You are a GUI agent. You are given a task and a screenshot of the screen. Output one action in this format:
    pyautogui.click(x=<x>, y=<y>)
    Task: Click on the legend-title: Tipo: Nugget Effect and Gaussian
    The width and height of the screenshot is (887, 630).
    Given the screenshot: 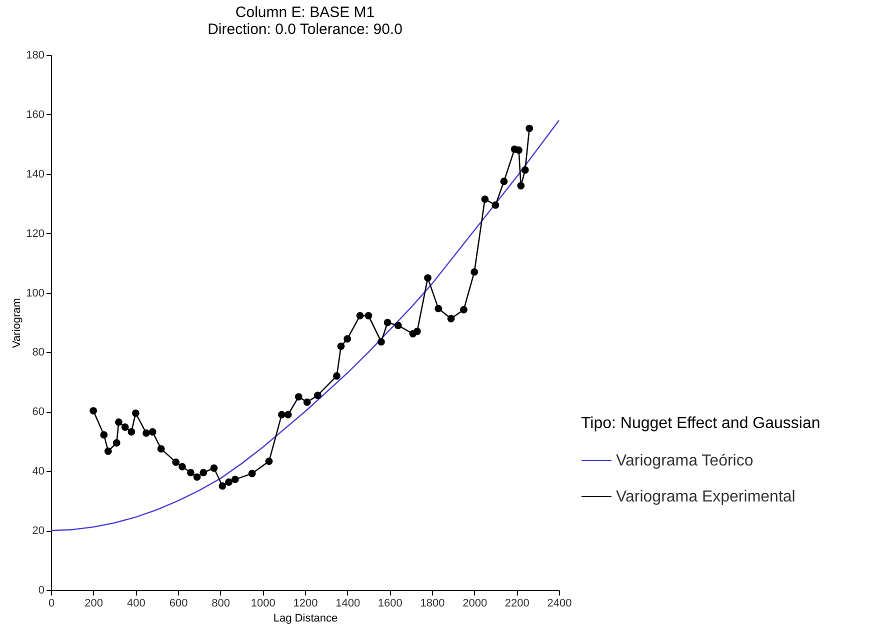 What is the action you would take?
    pyautogui.click(x=700, y=423)
    